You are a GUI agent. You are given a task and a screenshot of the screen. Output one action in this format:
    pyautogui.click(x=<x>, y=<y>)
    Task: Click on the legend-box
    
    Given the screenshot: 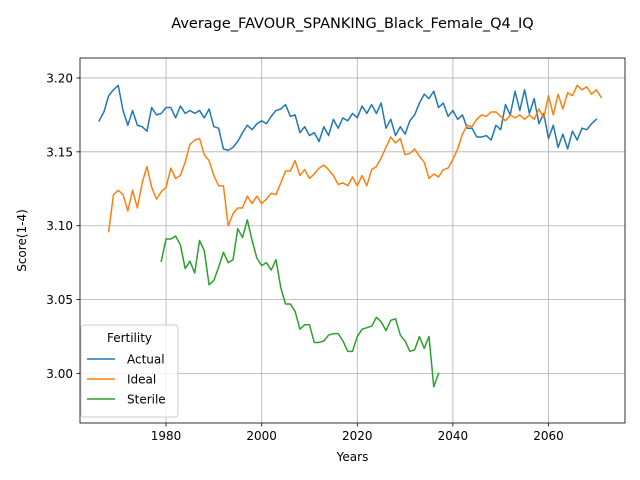 What is the action you would take?
    pyautogui.click(x=129, y=371)
    